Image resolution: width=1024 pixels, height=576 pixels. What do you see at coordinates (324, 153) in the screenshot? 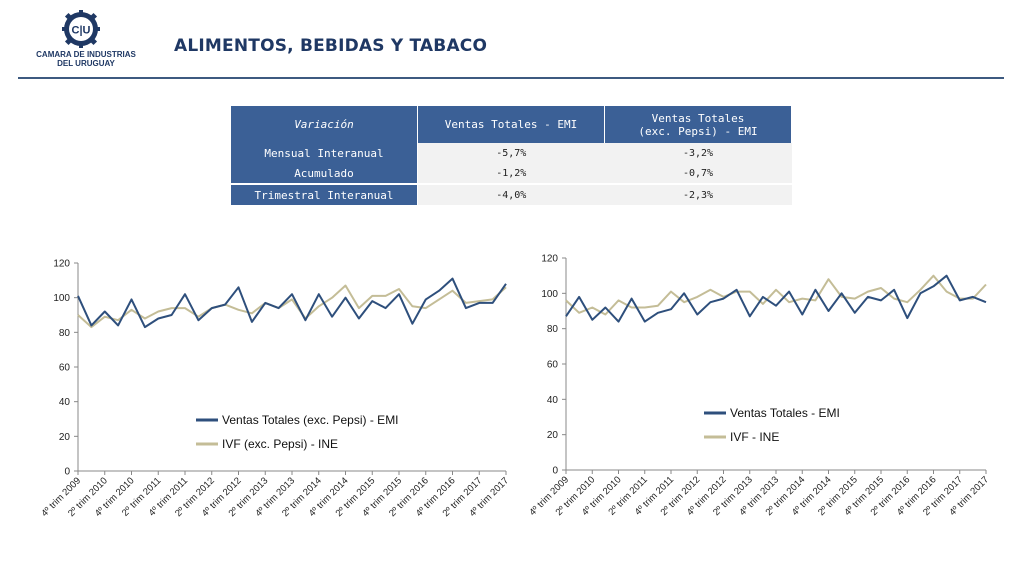
I see `row-label: Mensual Interanual` at bounding box center [324, 153].